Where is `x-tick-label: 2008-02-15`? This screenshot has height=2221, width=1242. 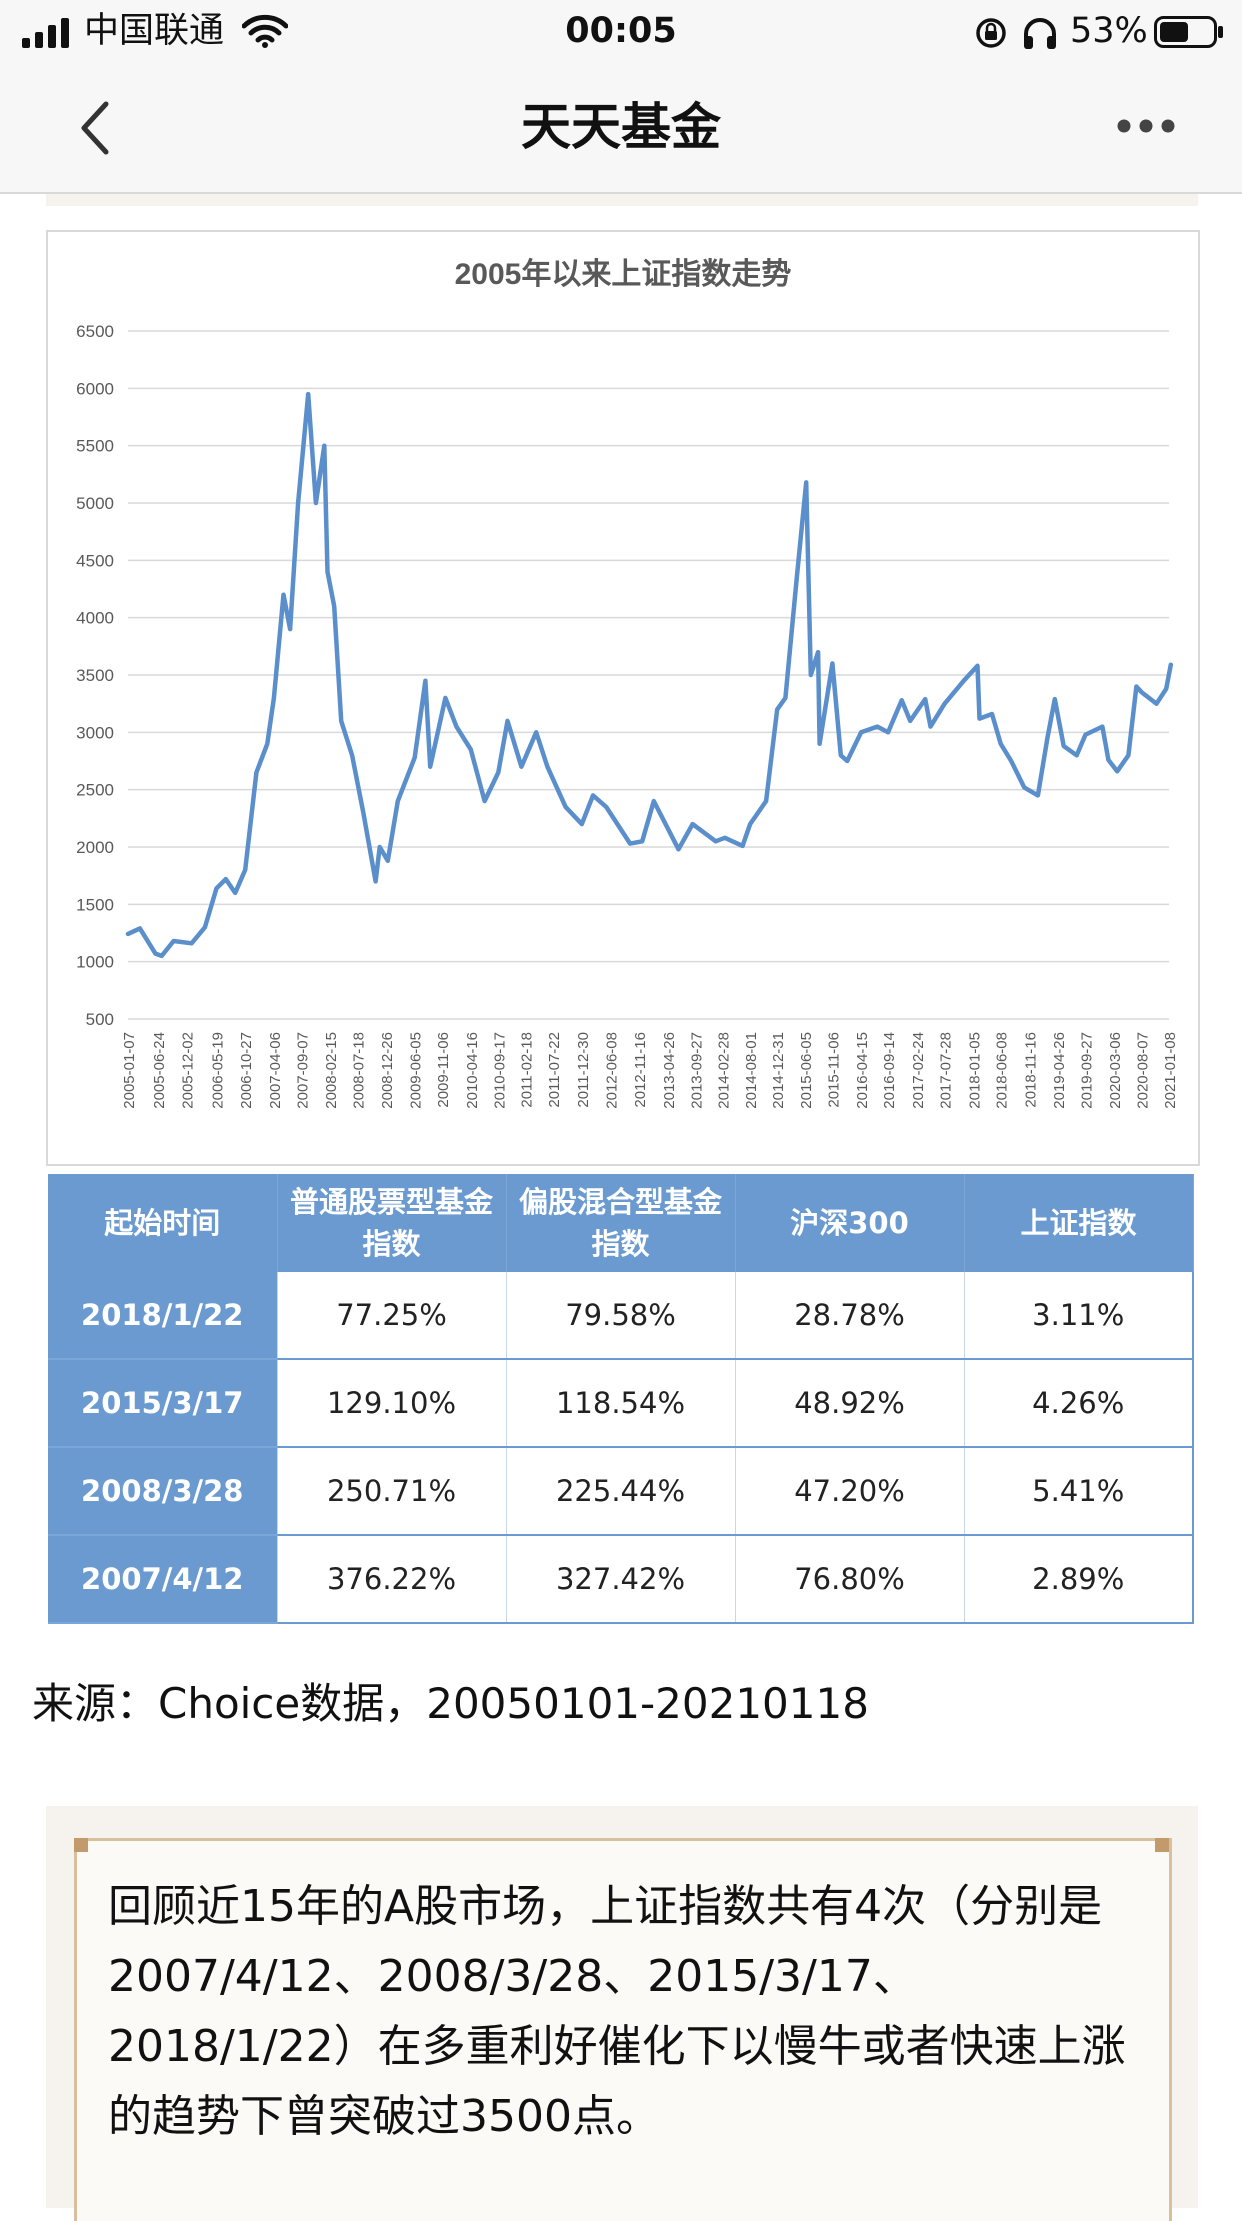
x-tick-label: 2008-02-15 is located at coordinates (331, 1070).